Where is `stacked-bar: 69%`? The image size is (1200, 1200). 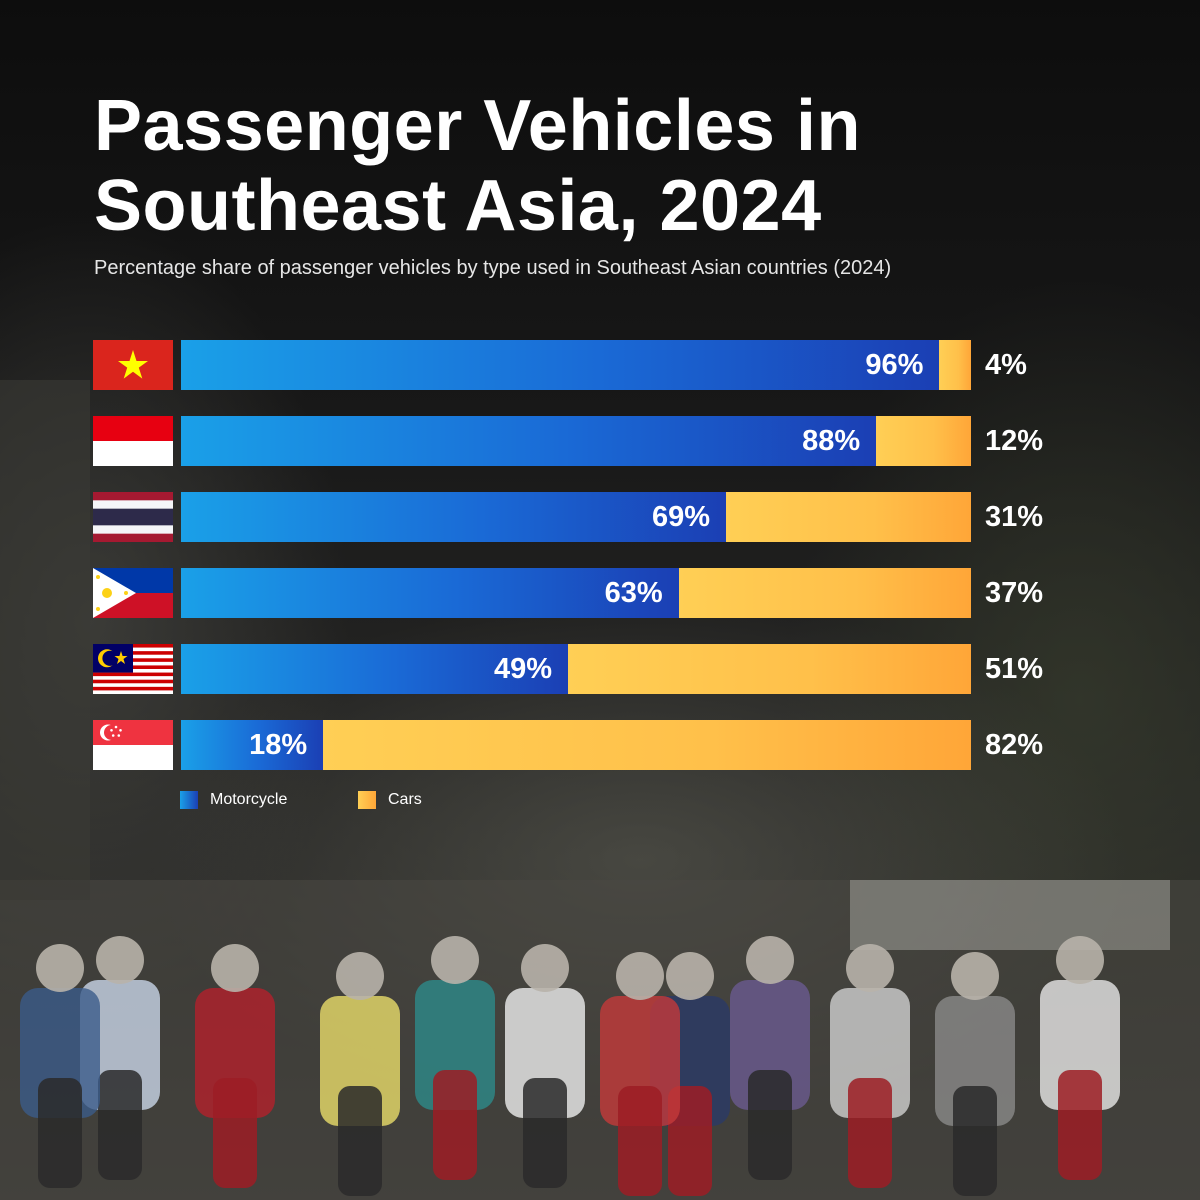 stacked-bar: 69% is located at coordinates (576, 517).